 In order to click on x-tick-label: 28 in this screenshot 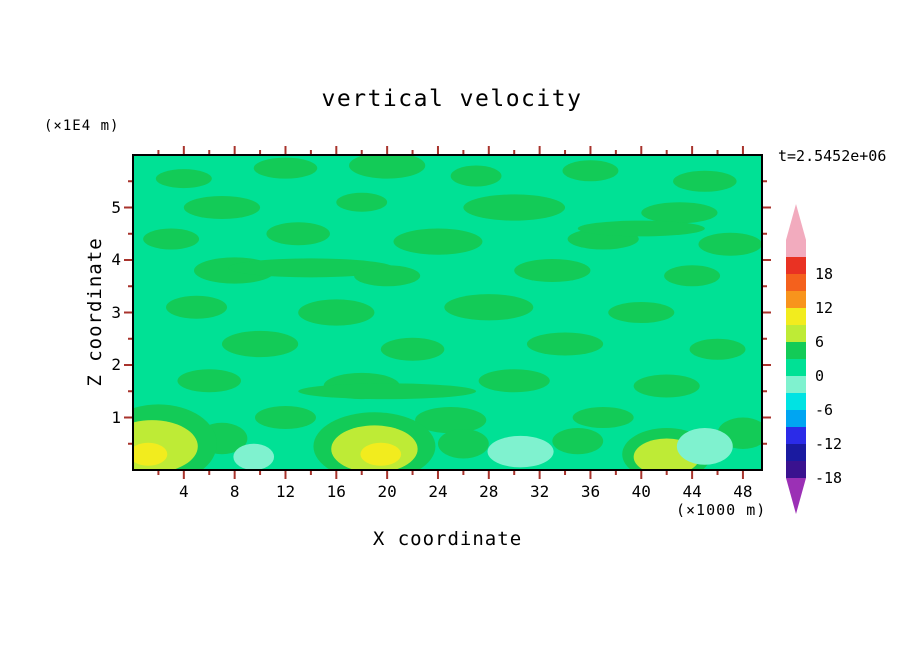, I will do `click(489, 491)`.